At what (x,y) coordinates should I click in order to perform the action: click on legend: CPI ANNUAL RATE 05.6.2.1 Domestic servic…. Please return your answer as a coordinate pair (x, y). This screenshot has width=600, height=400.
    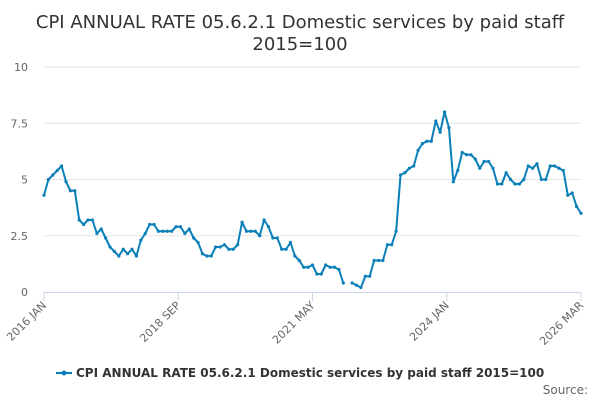
    Looking at the image, I should click on (300, 373).